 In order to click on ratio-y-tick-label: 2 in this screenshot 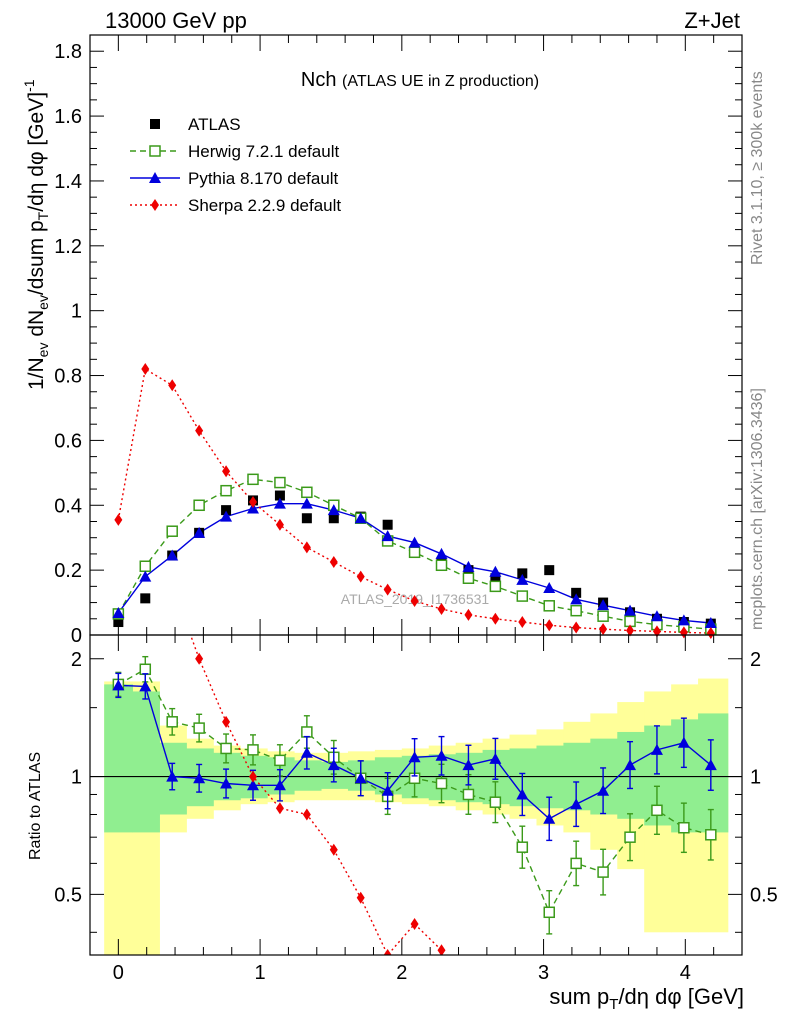, I will do `click(76, 660)`.